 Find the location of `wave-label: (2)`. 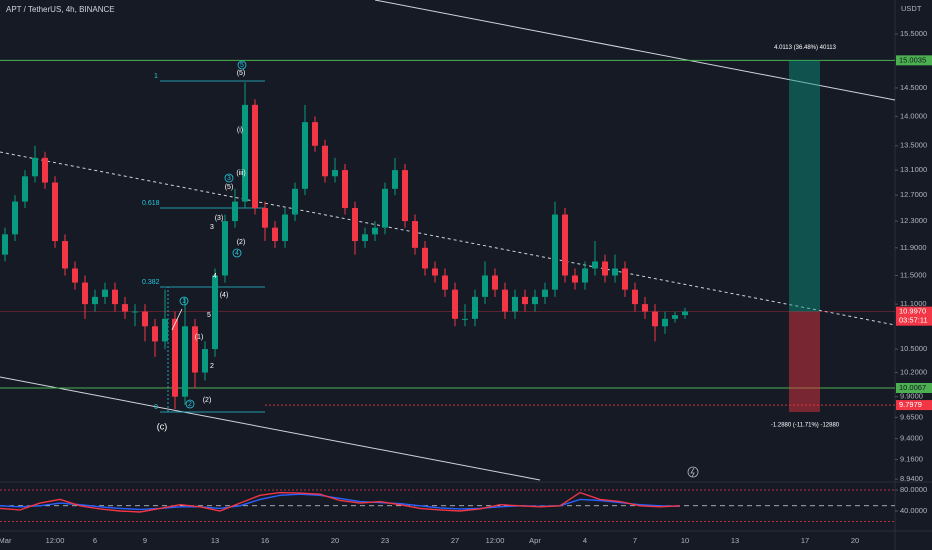

wave-label: (2) is located at coordinates (241, 242).